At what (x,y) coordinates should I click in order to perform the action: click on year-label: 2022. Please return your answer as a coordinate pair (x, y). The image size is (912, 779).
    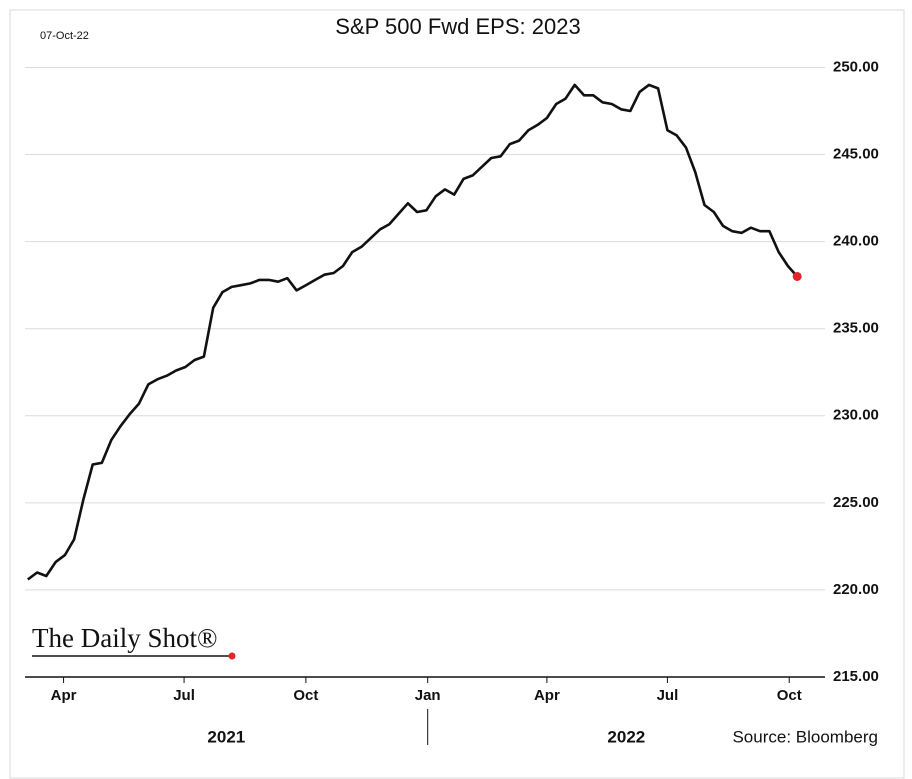
    Looking at the image, I should click on (626, 736).